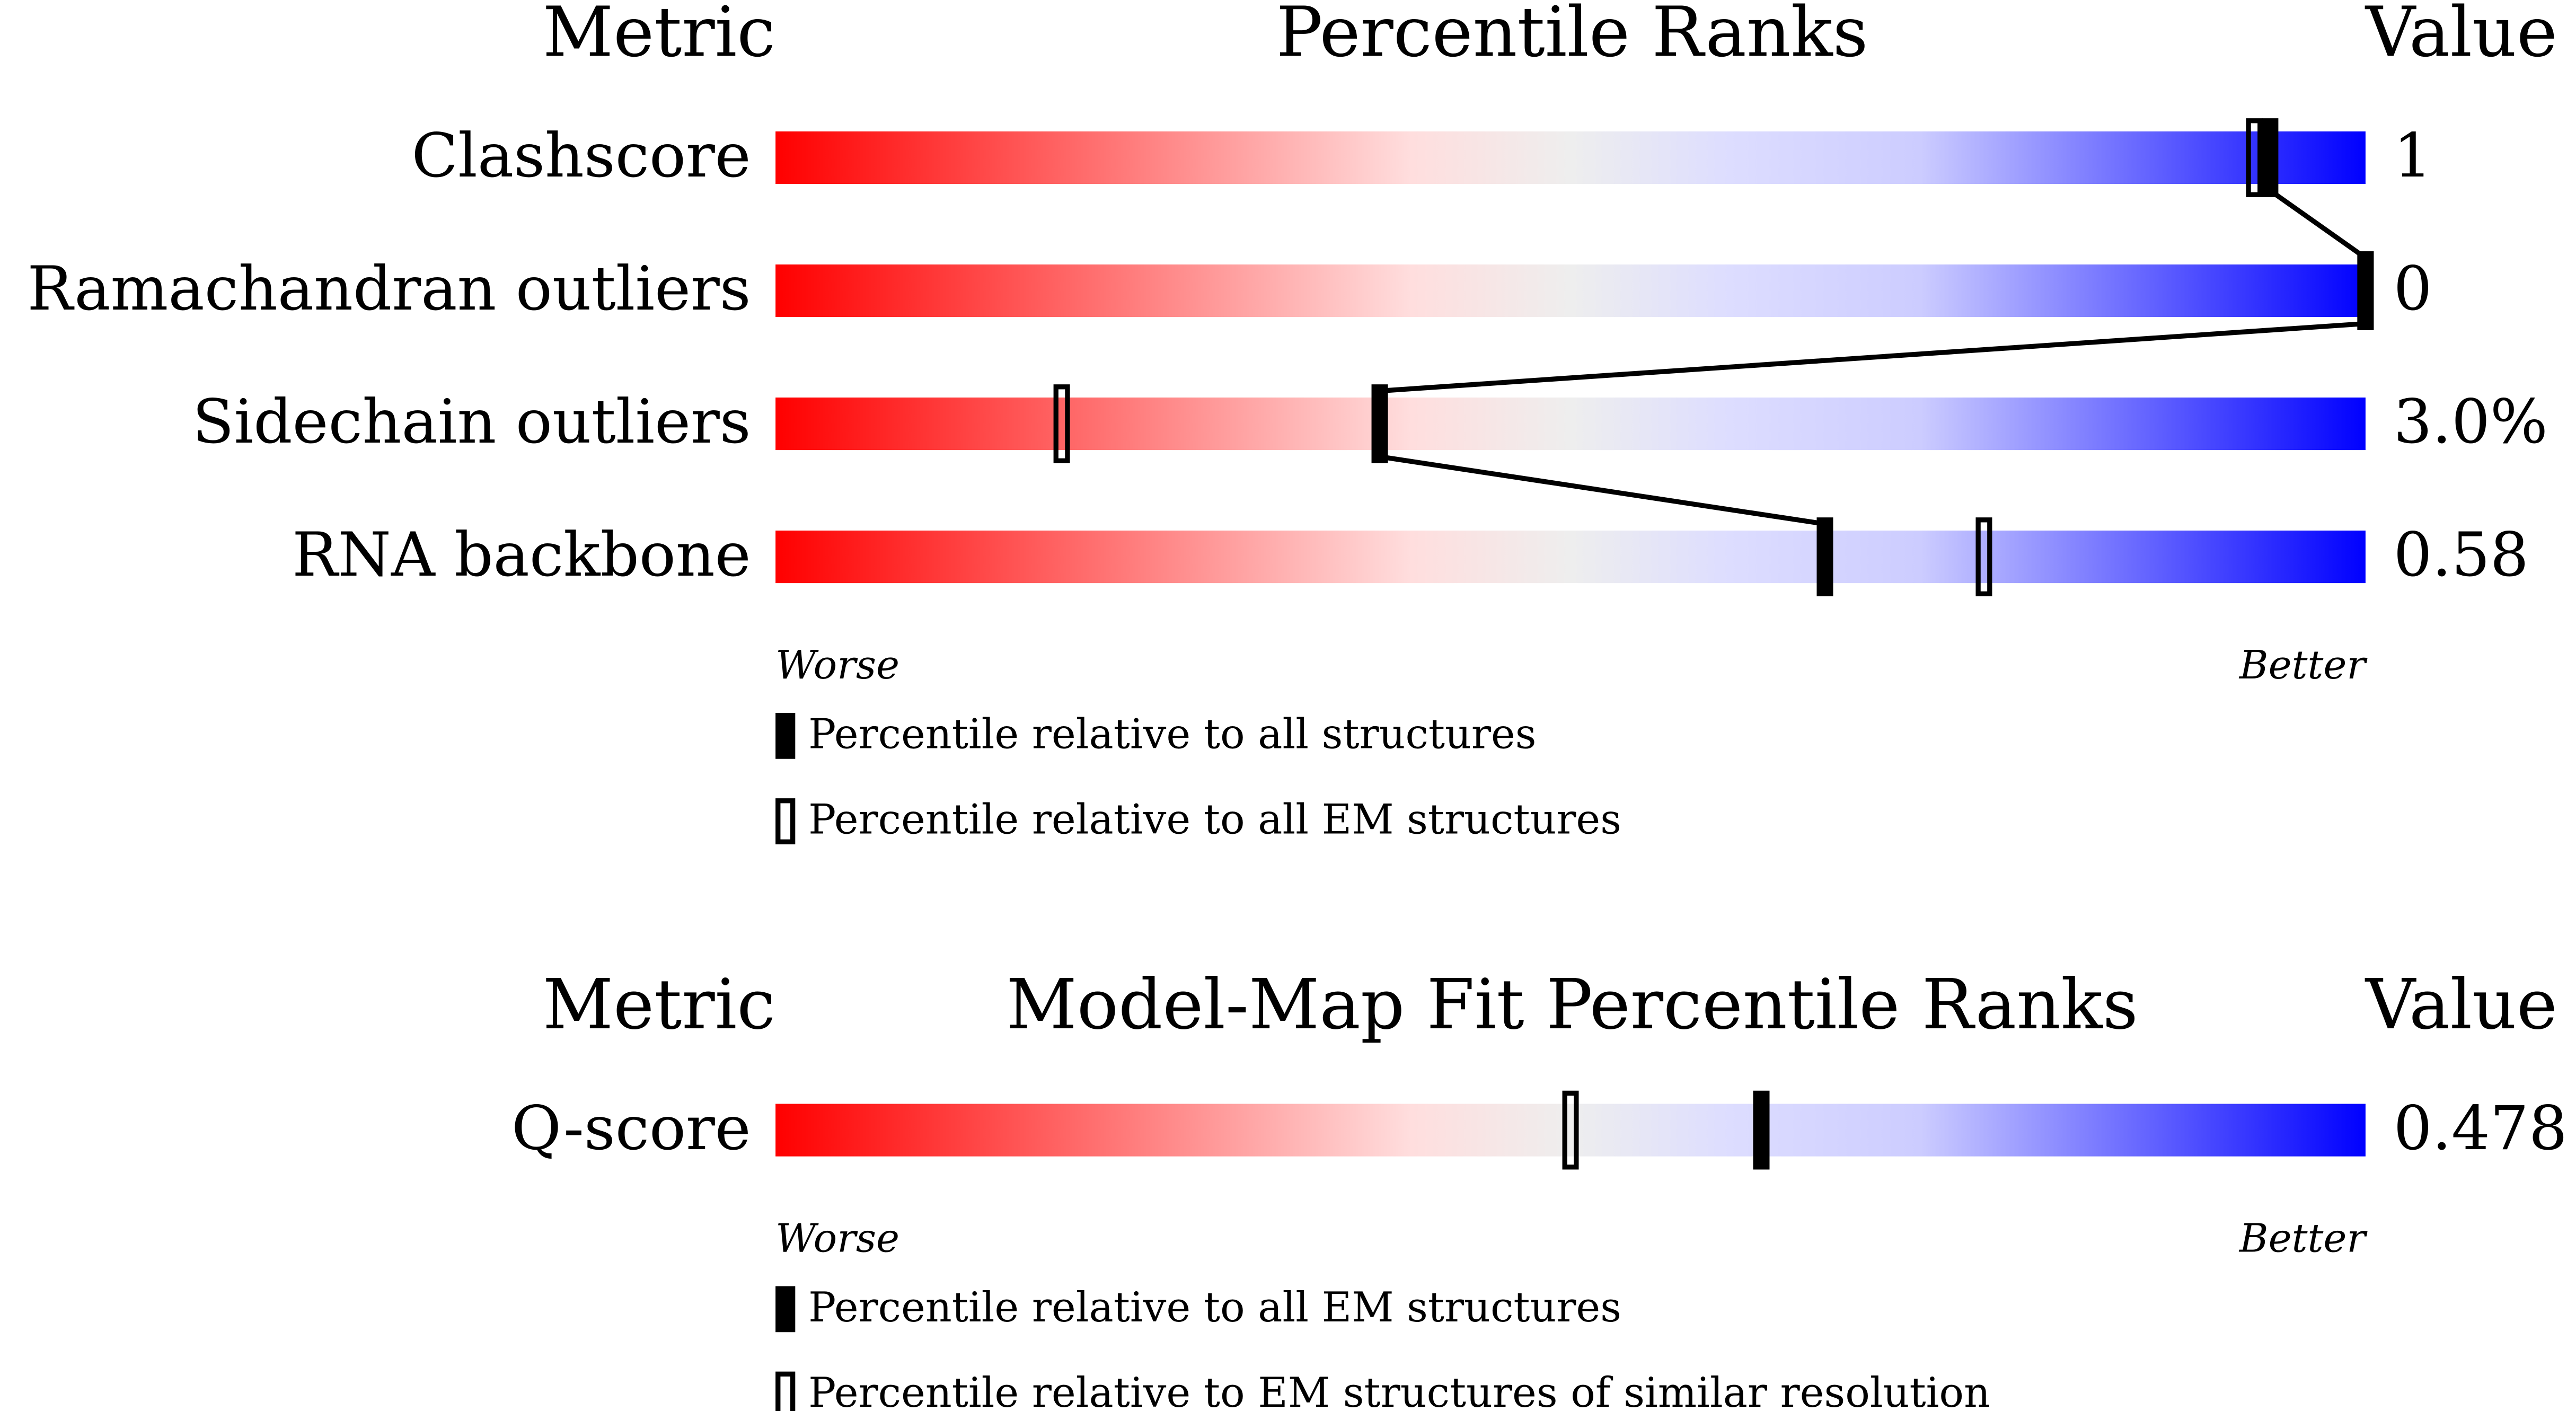  What do you see at coordinates (471, 422) in the screenshot?
I see `metric-label: Sidechain outliers` at bounding box center [471, 422].